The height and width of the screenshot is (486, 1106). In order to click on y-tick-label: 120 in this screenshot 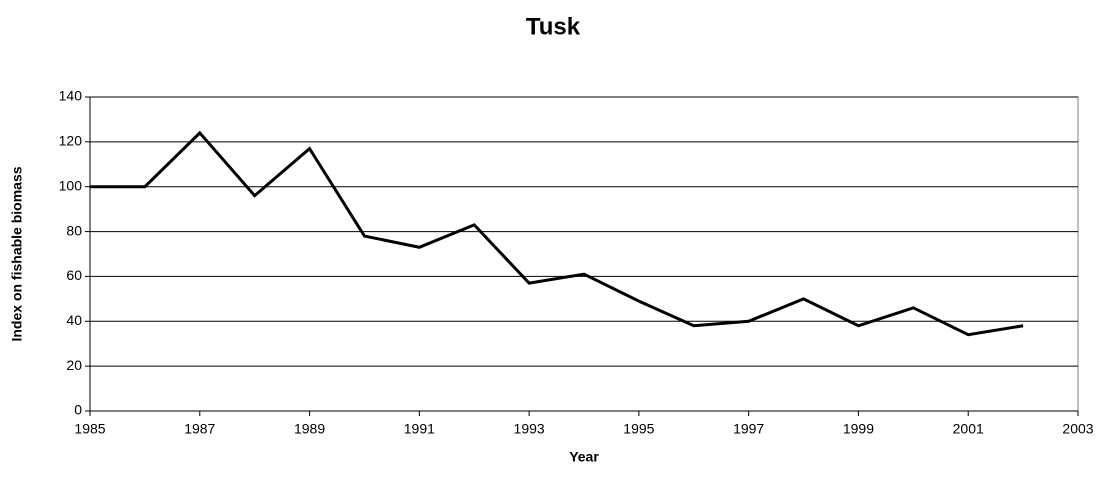, I will do `click(71, 141)`.